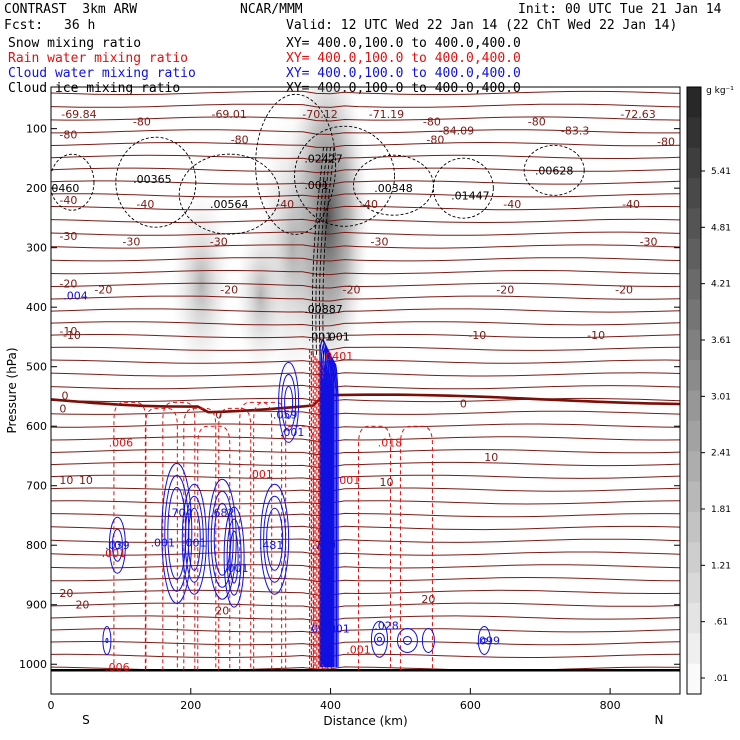  Describe the element at coordinates (36, 307) in the screenshot. I see `y-tick-label: 400` at that location.